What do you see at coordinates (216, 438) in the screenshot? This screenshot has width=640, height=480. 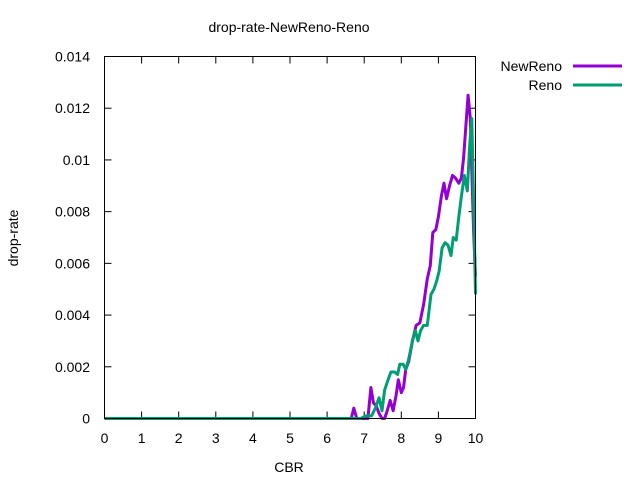 I see `x-tick-label: 3` at bounding box center [216, 438].